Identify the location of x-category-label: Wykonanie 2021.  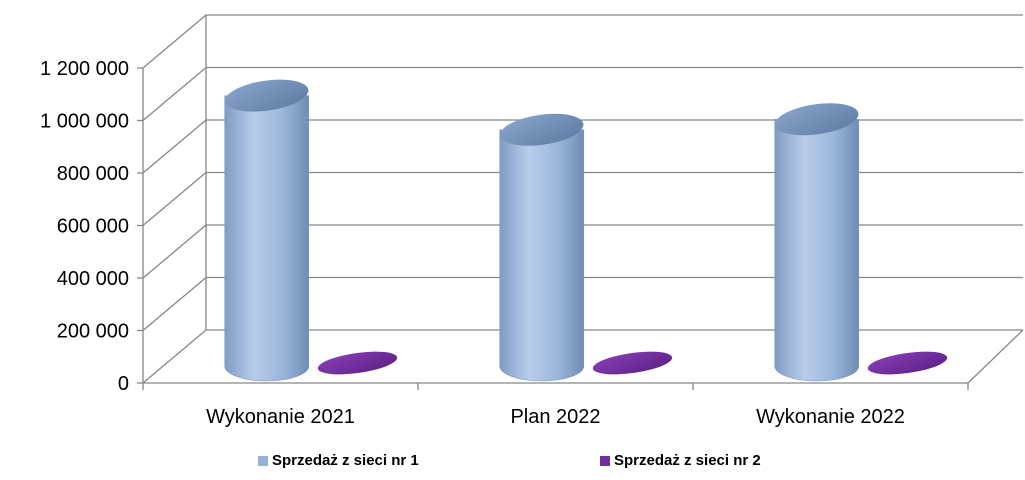
(280, 417).